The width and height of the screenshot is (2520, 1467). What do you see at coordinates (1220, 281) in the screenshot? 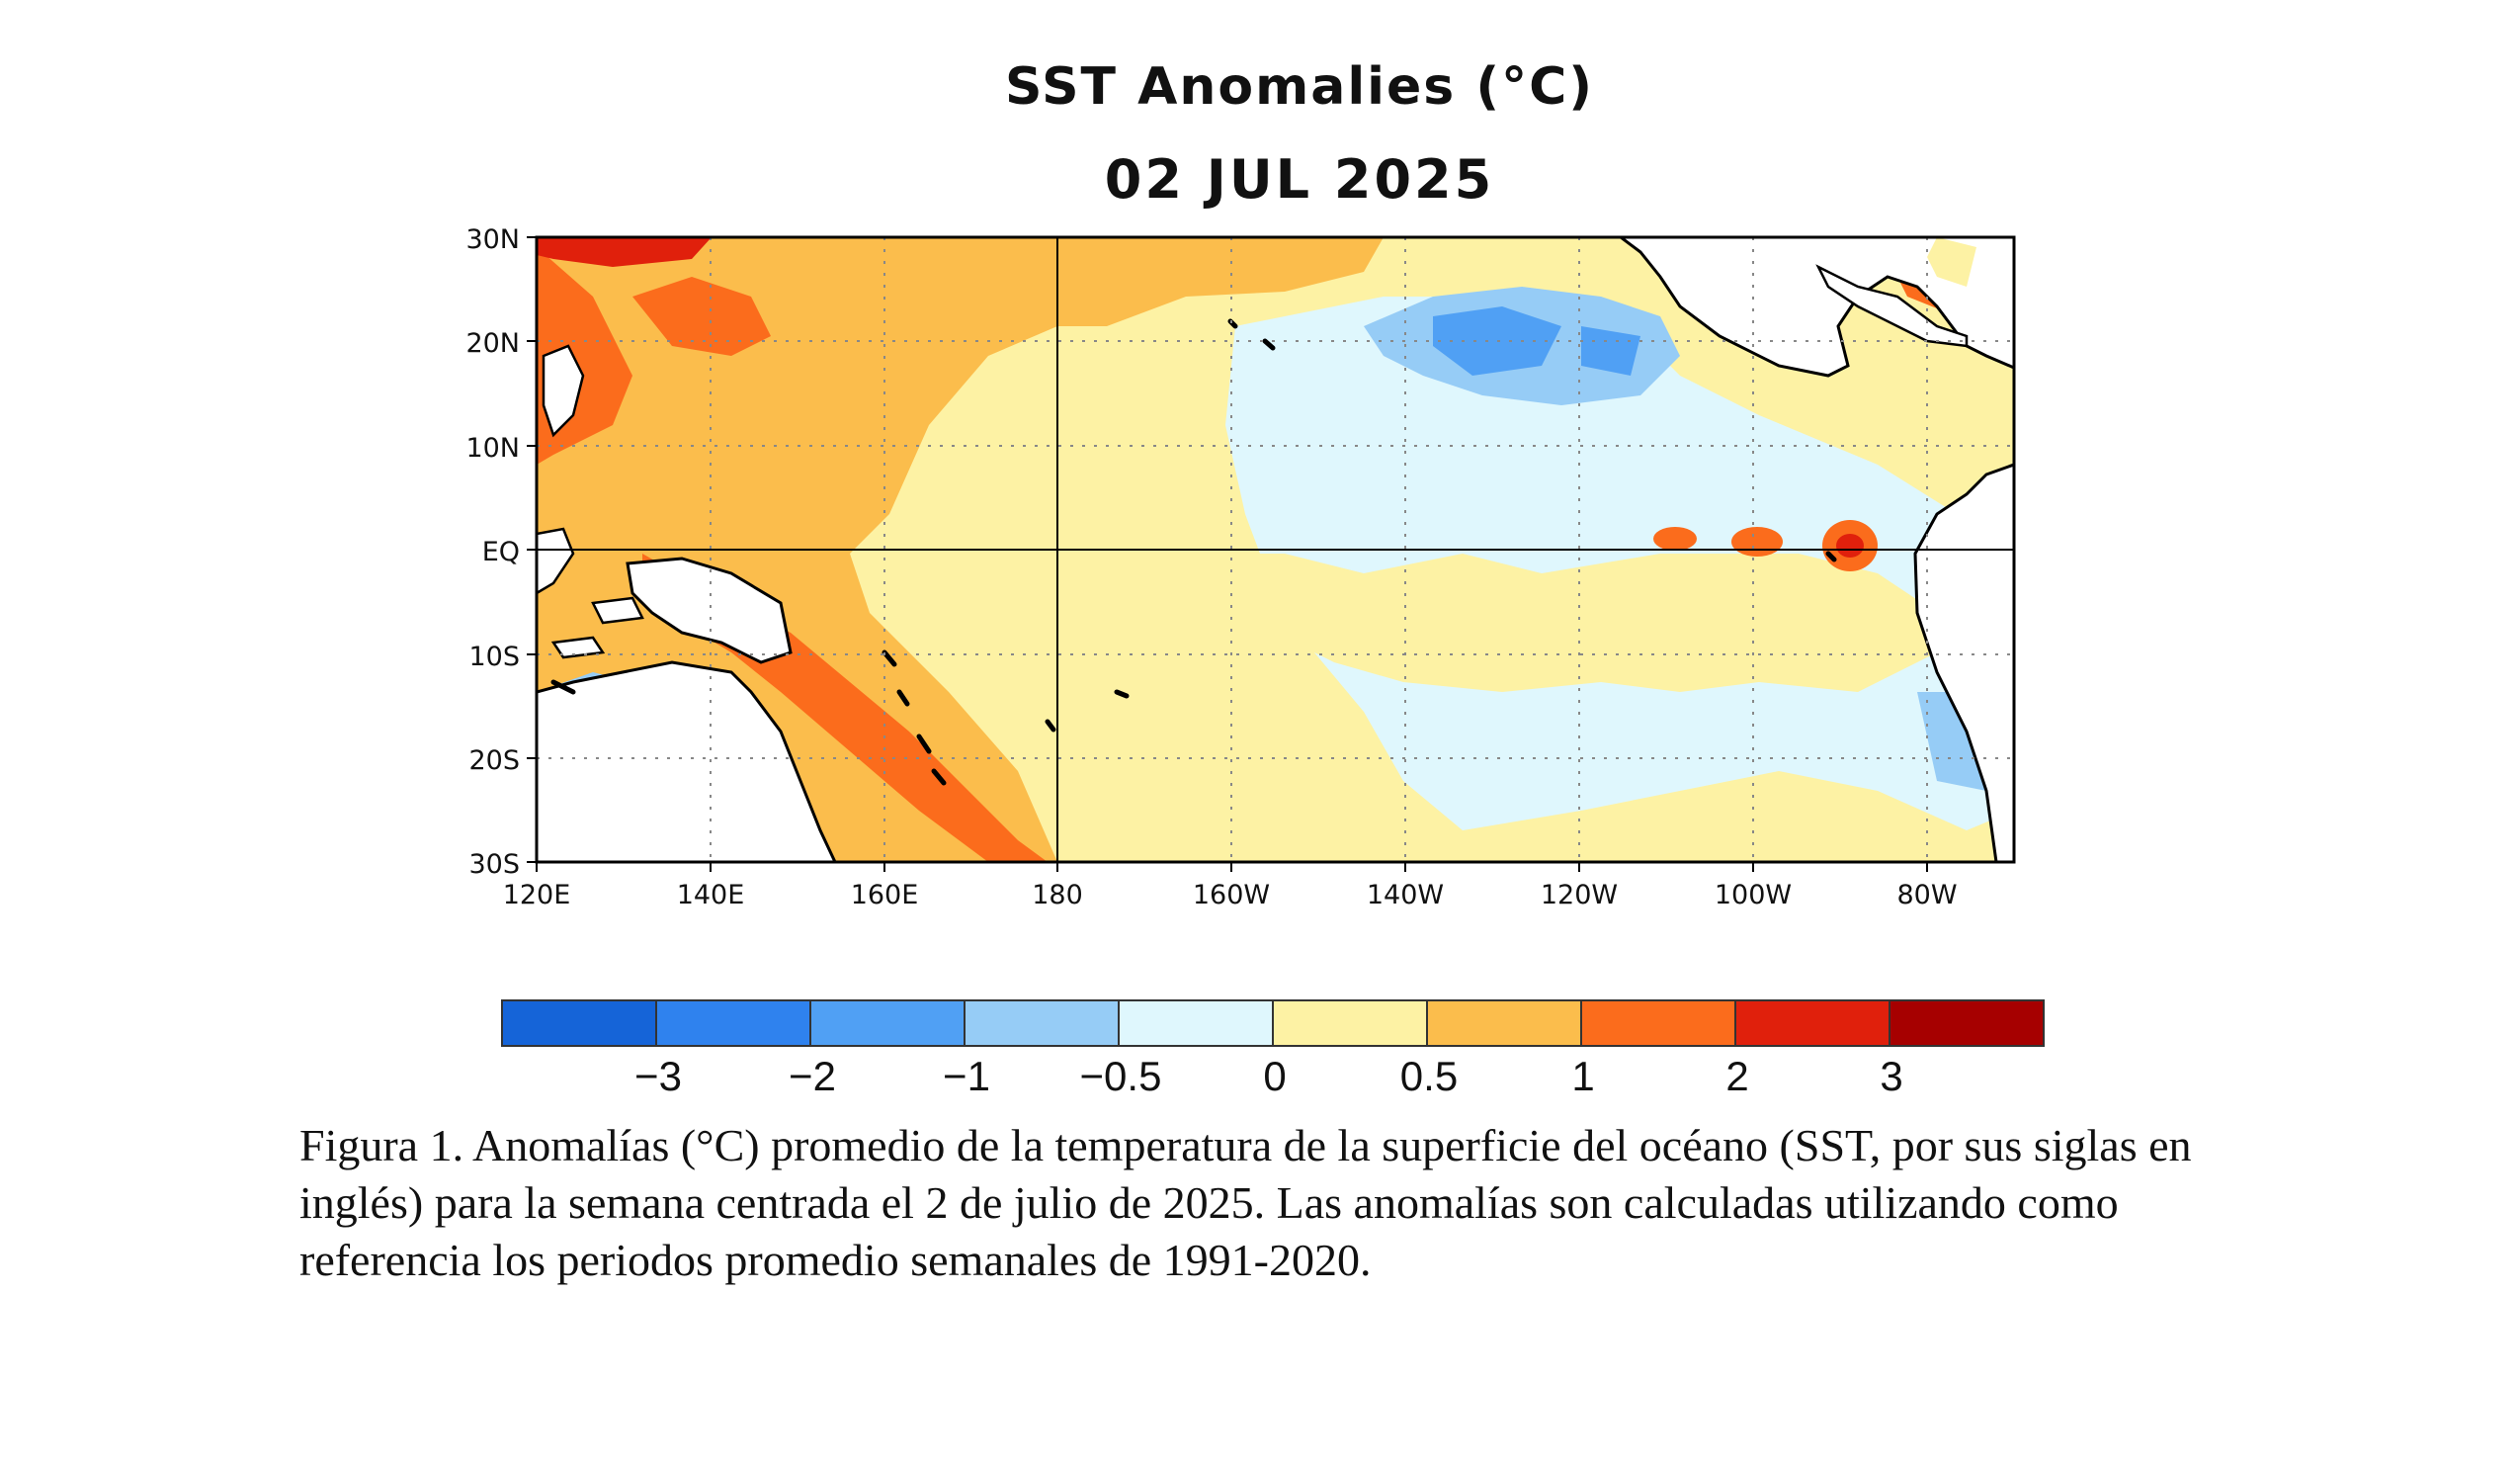
I see `anomaly-region-north-warm` at bounding box center [1220, 281].